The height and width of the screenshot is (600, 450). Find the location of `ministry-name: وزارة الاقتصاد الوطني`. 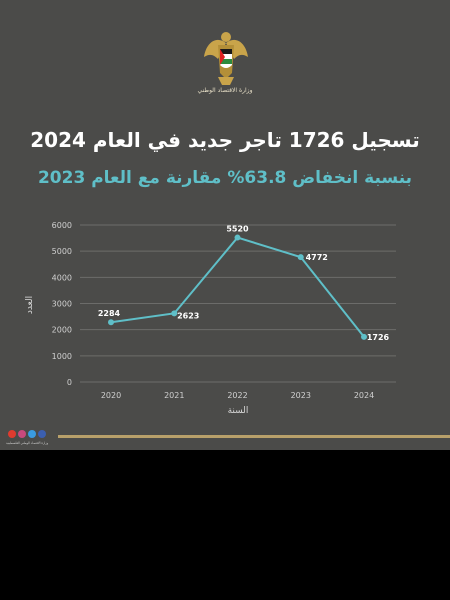

ministry-name: وزارة الاقتصاد الوطني is located at coordinates (225, 90).